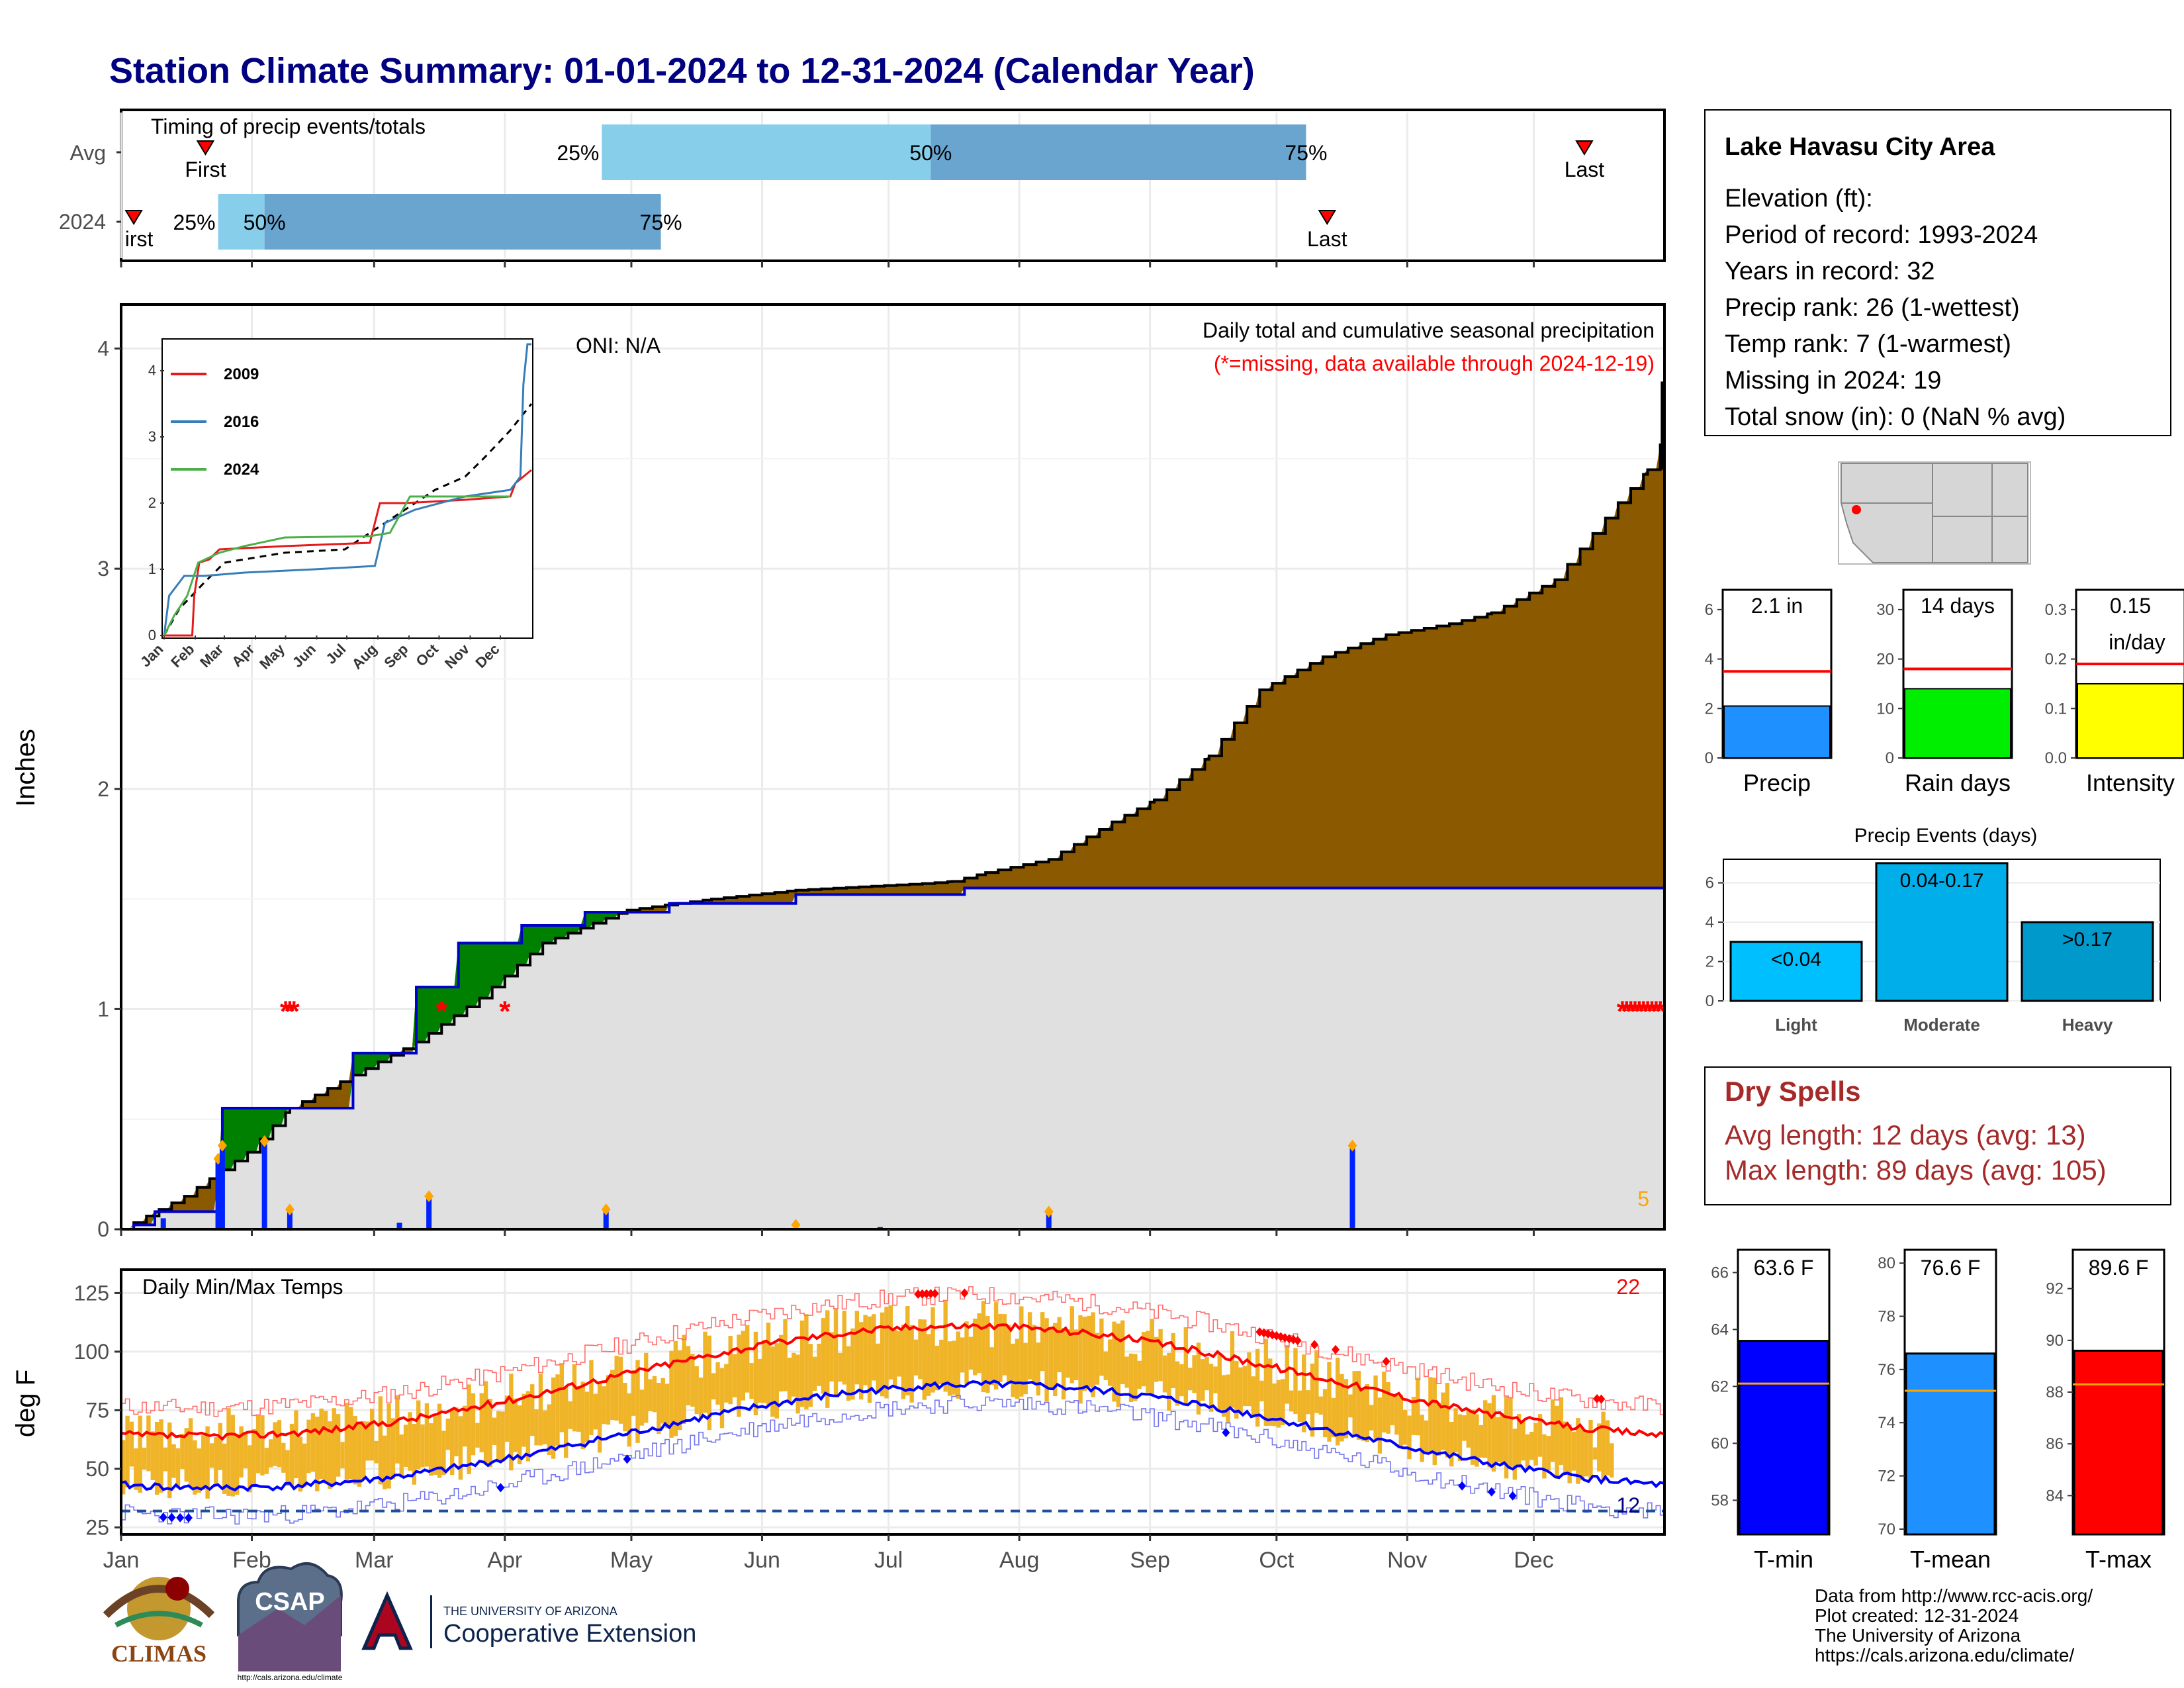  What do you see at coordinates (1720, 1273) in the screenshot?
I see `temp-bar-ytick-label: 66` at bounding box center [1720, 1273].